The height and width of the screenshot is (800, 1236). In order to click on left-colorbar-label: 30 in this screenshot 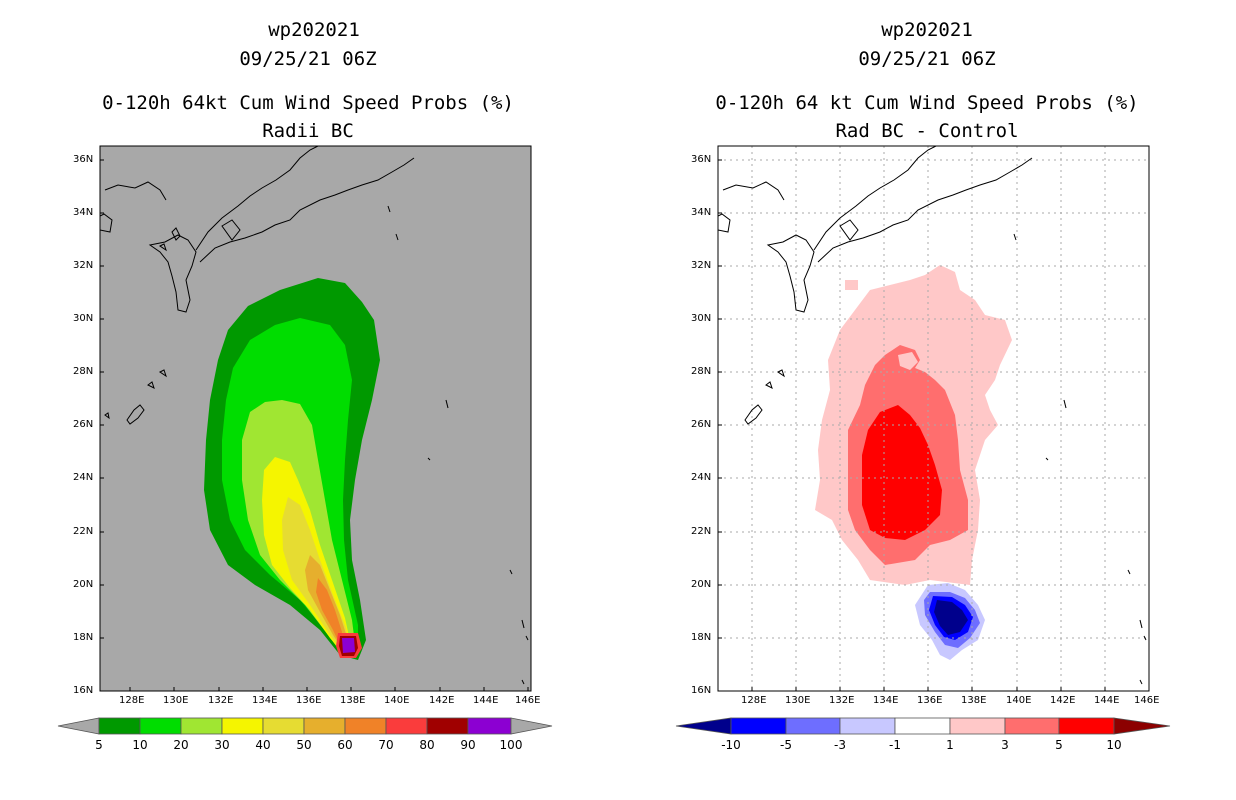, I will do `click(222, 745)`.